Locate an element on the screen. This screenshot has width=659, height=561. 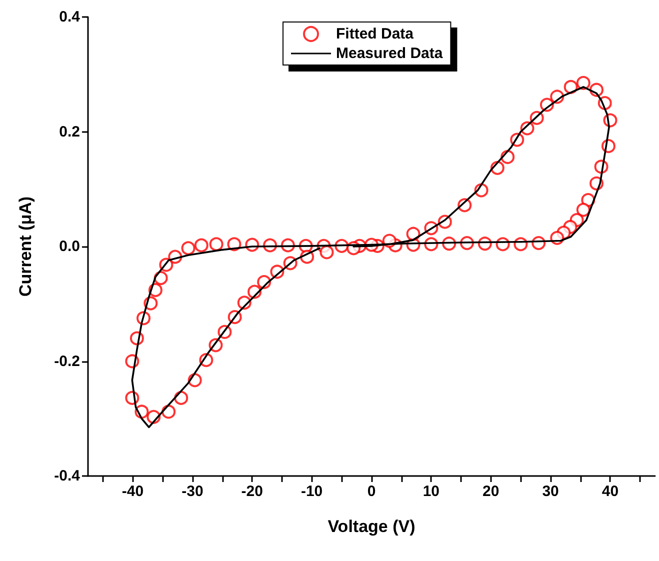
x-tick-label: -40 is located at coordinates (133, 491).